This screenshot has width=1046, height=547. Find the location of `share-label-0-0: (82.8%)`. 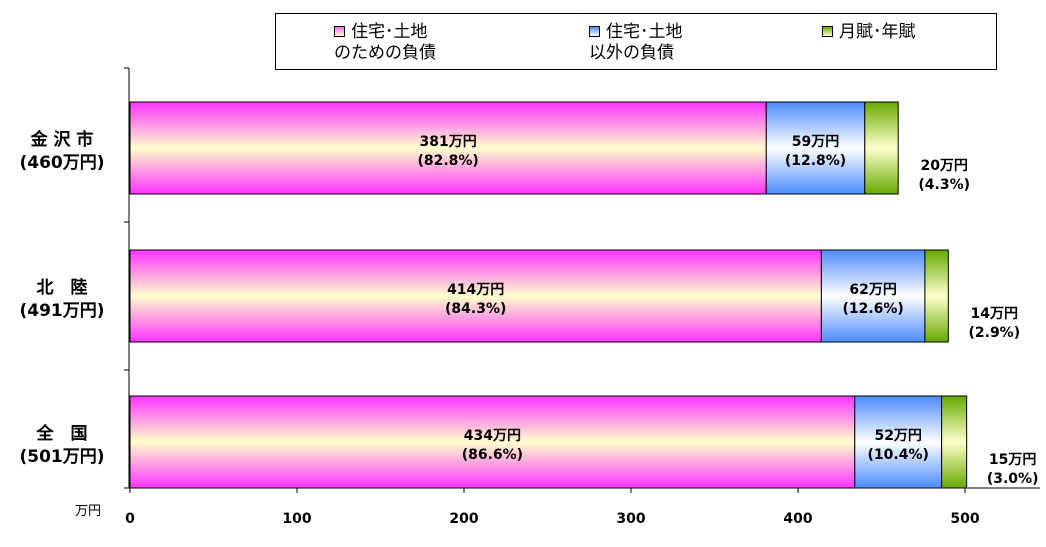

share-label-0-0: (82.8%) is located at coordinates (447, 161).